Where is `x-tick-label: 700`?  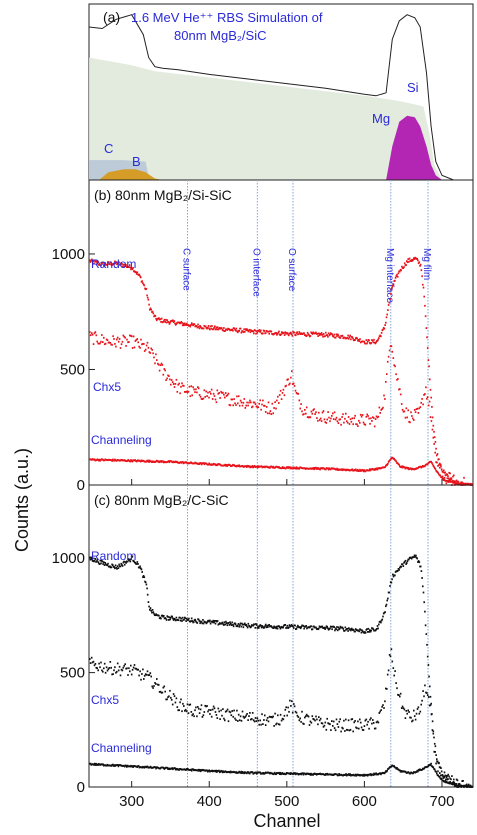 x-tick-label: 700 is located at coordinates (441, 801).